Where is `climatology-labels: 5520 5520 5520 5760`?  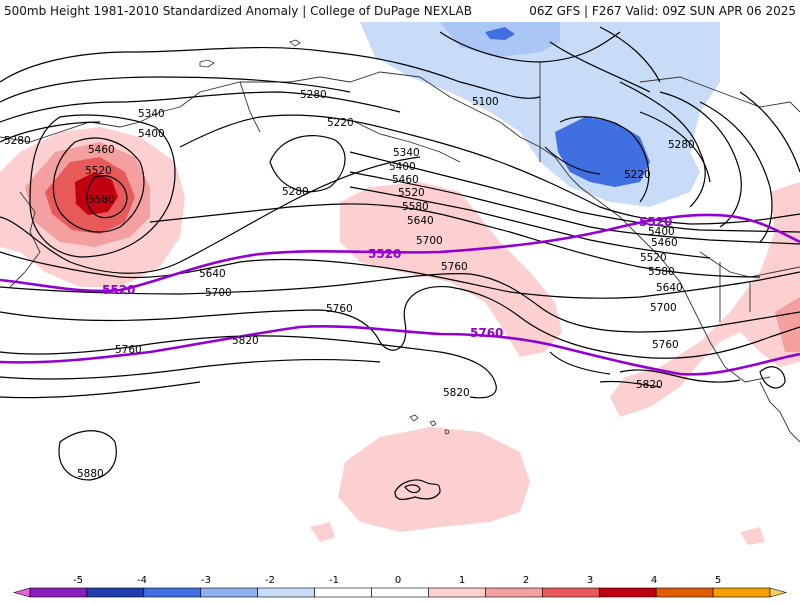 climatology-labels: 5520 5520 5520 5760 is located at coordinates (387, 277).